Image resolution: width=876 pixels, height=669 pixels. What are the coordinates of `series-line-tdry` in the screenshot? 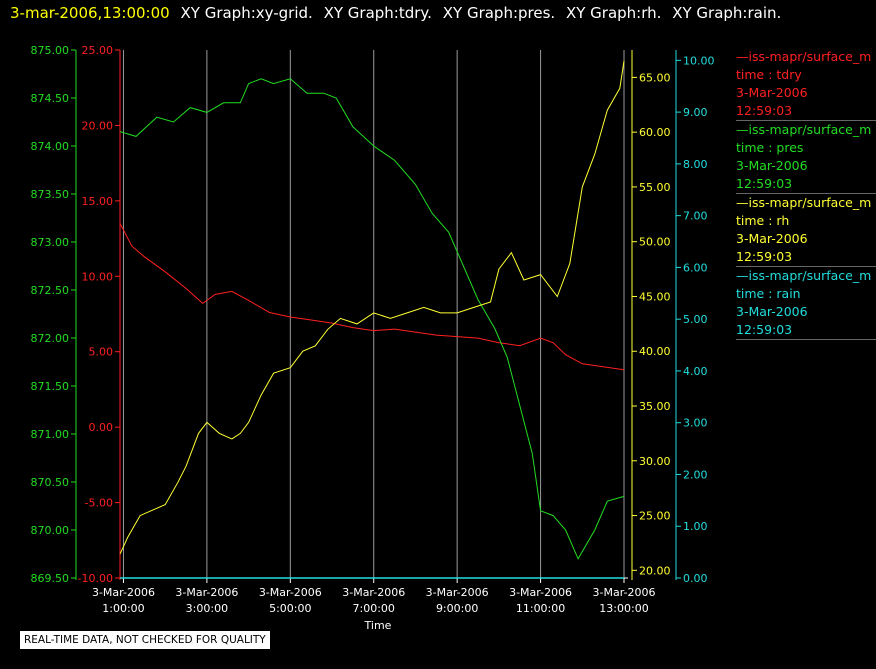 It's located at (372, 297).